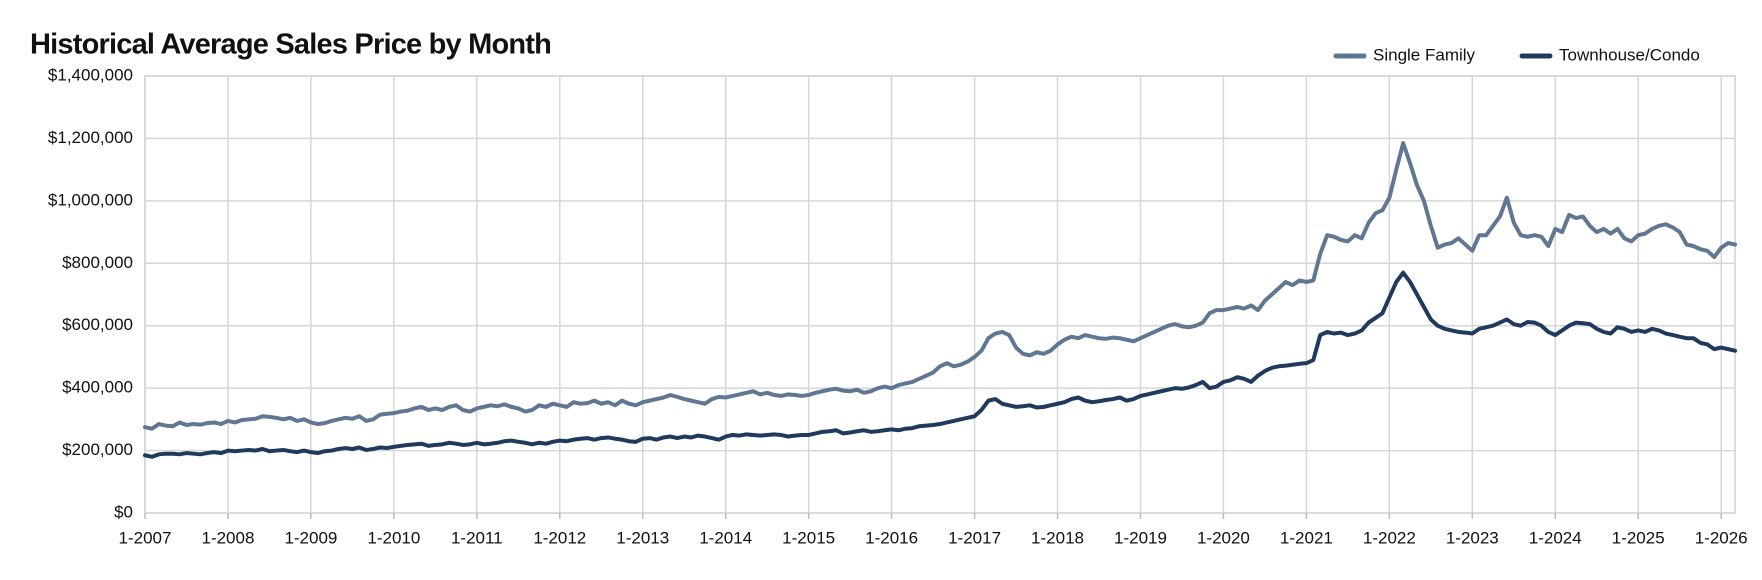 This screenshot has width=1762, height=580. What do you see at coordinates (393, 537) in the screenshot?
I see `x-tick-label: 1-2010` at bounding box center [393, 537].